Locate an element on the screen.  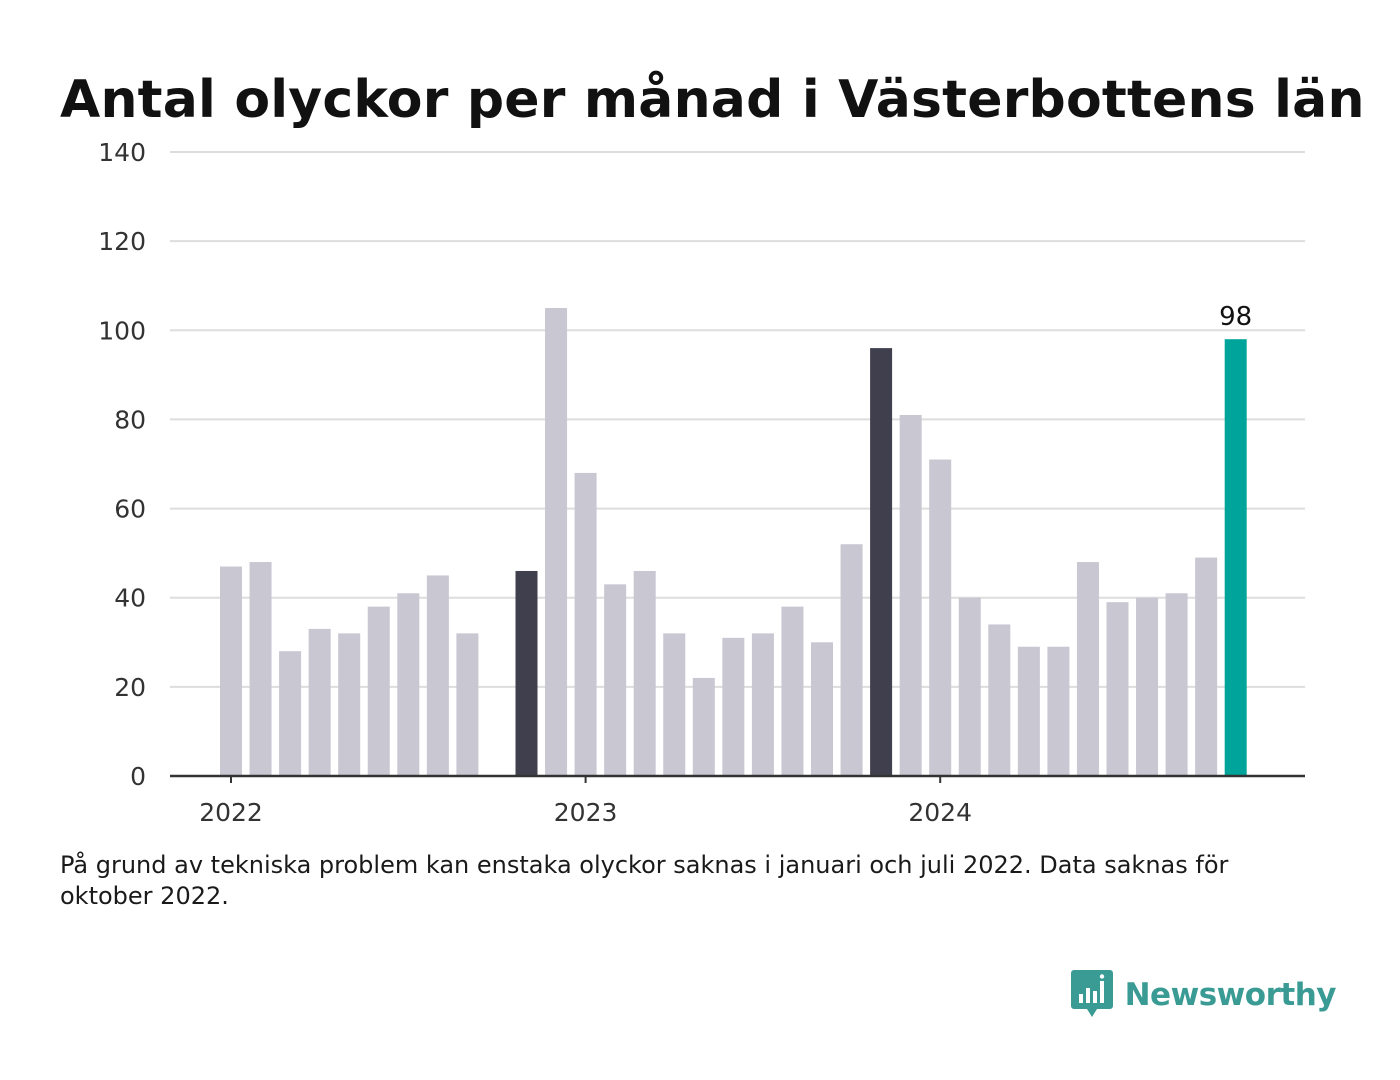
x-tick-label: 2023 is located at coordinates (586, 812).